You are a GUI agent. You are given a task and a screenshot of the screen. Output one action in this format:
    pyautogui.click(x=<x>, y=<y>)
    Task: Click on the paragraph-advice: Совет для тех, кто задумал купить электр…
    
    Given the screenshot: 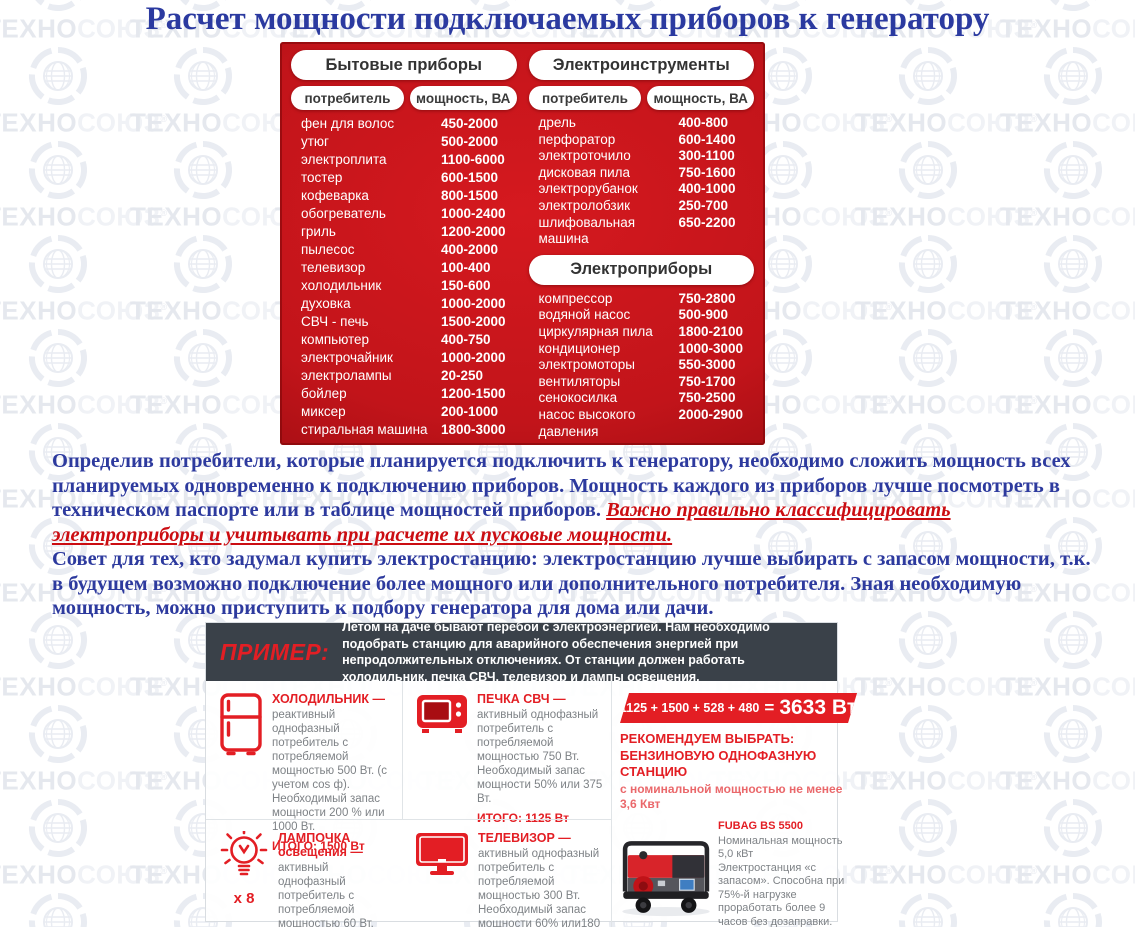 What is the action you would take?
    pyautogui.click(x=571, y=584)
    